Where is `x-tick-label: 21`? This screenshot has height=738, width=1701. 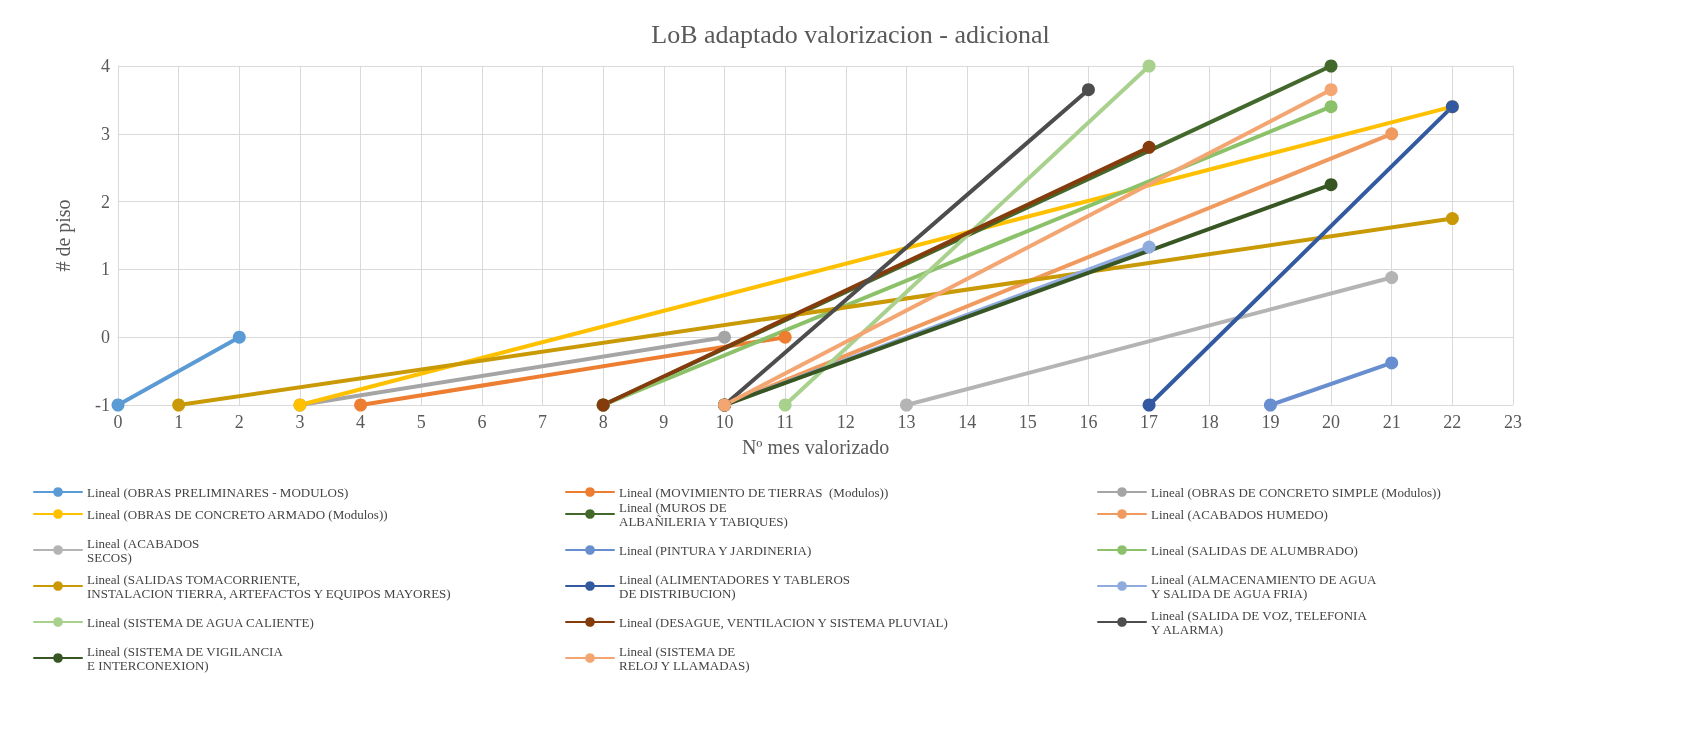
x-tick-label: 21 is located at coordinates (1391, 422).